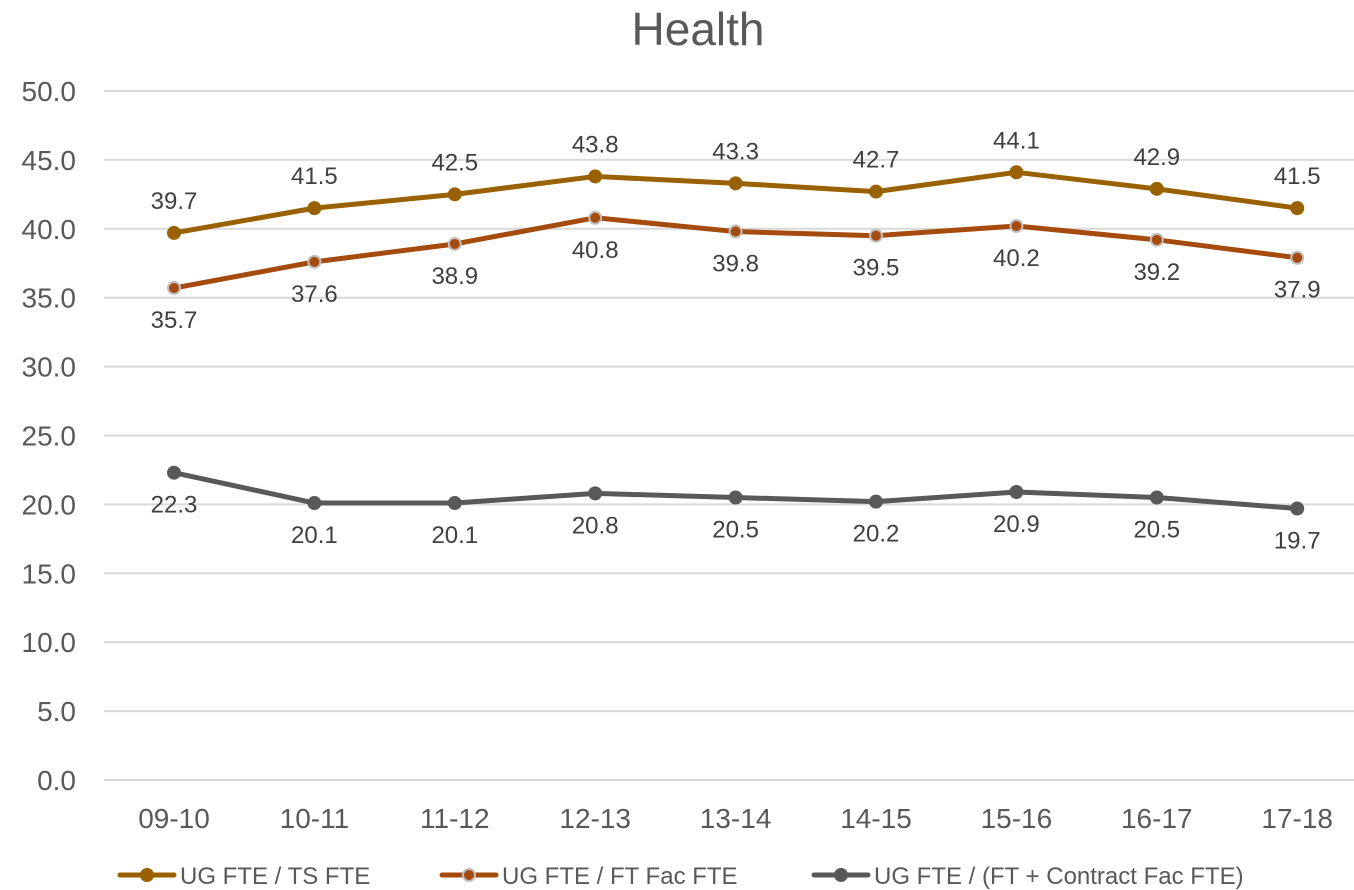 This screenshot has width=1354, height=890. What do you see at coordinates (1297, 541) in the screenshot?
I see `data-label: 19.7` at bounding box center [1297, 541].